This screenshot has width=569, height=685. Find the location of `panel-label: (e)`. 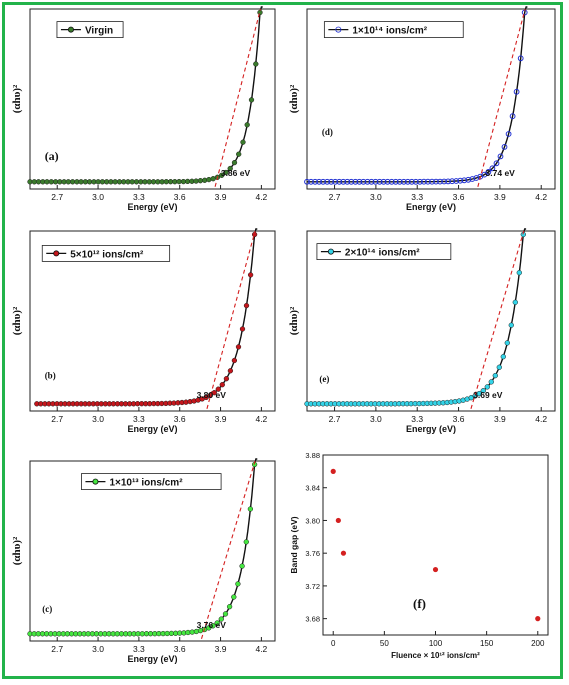

panel-label: (e) is located at coordinates (324, 379).